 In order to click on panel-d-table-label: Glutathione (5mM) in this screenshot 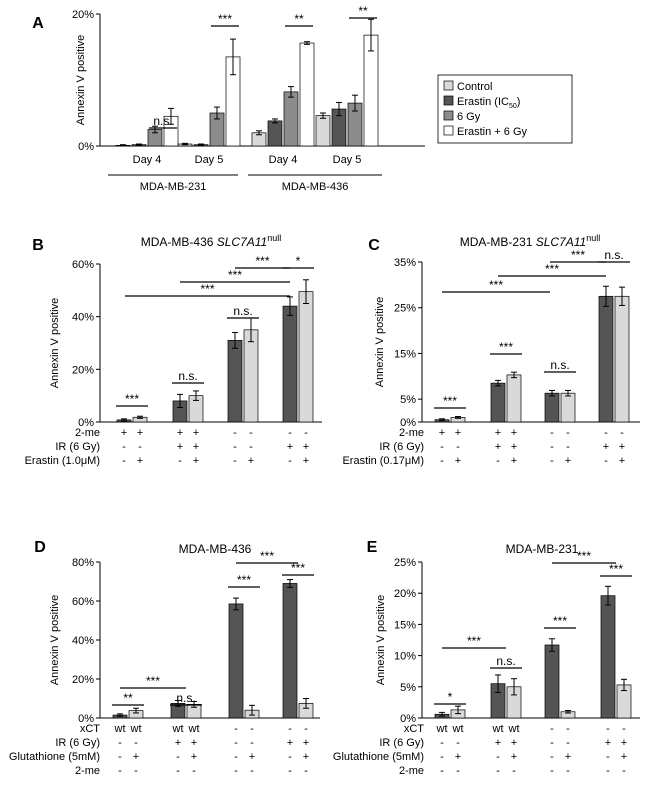, I will do `click(54, 757)`.